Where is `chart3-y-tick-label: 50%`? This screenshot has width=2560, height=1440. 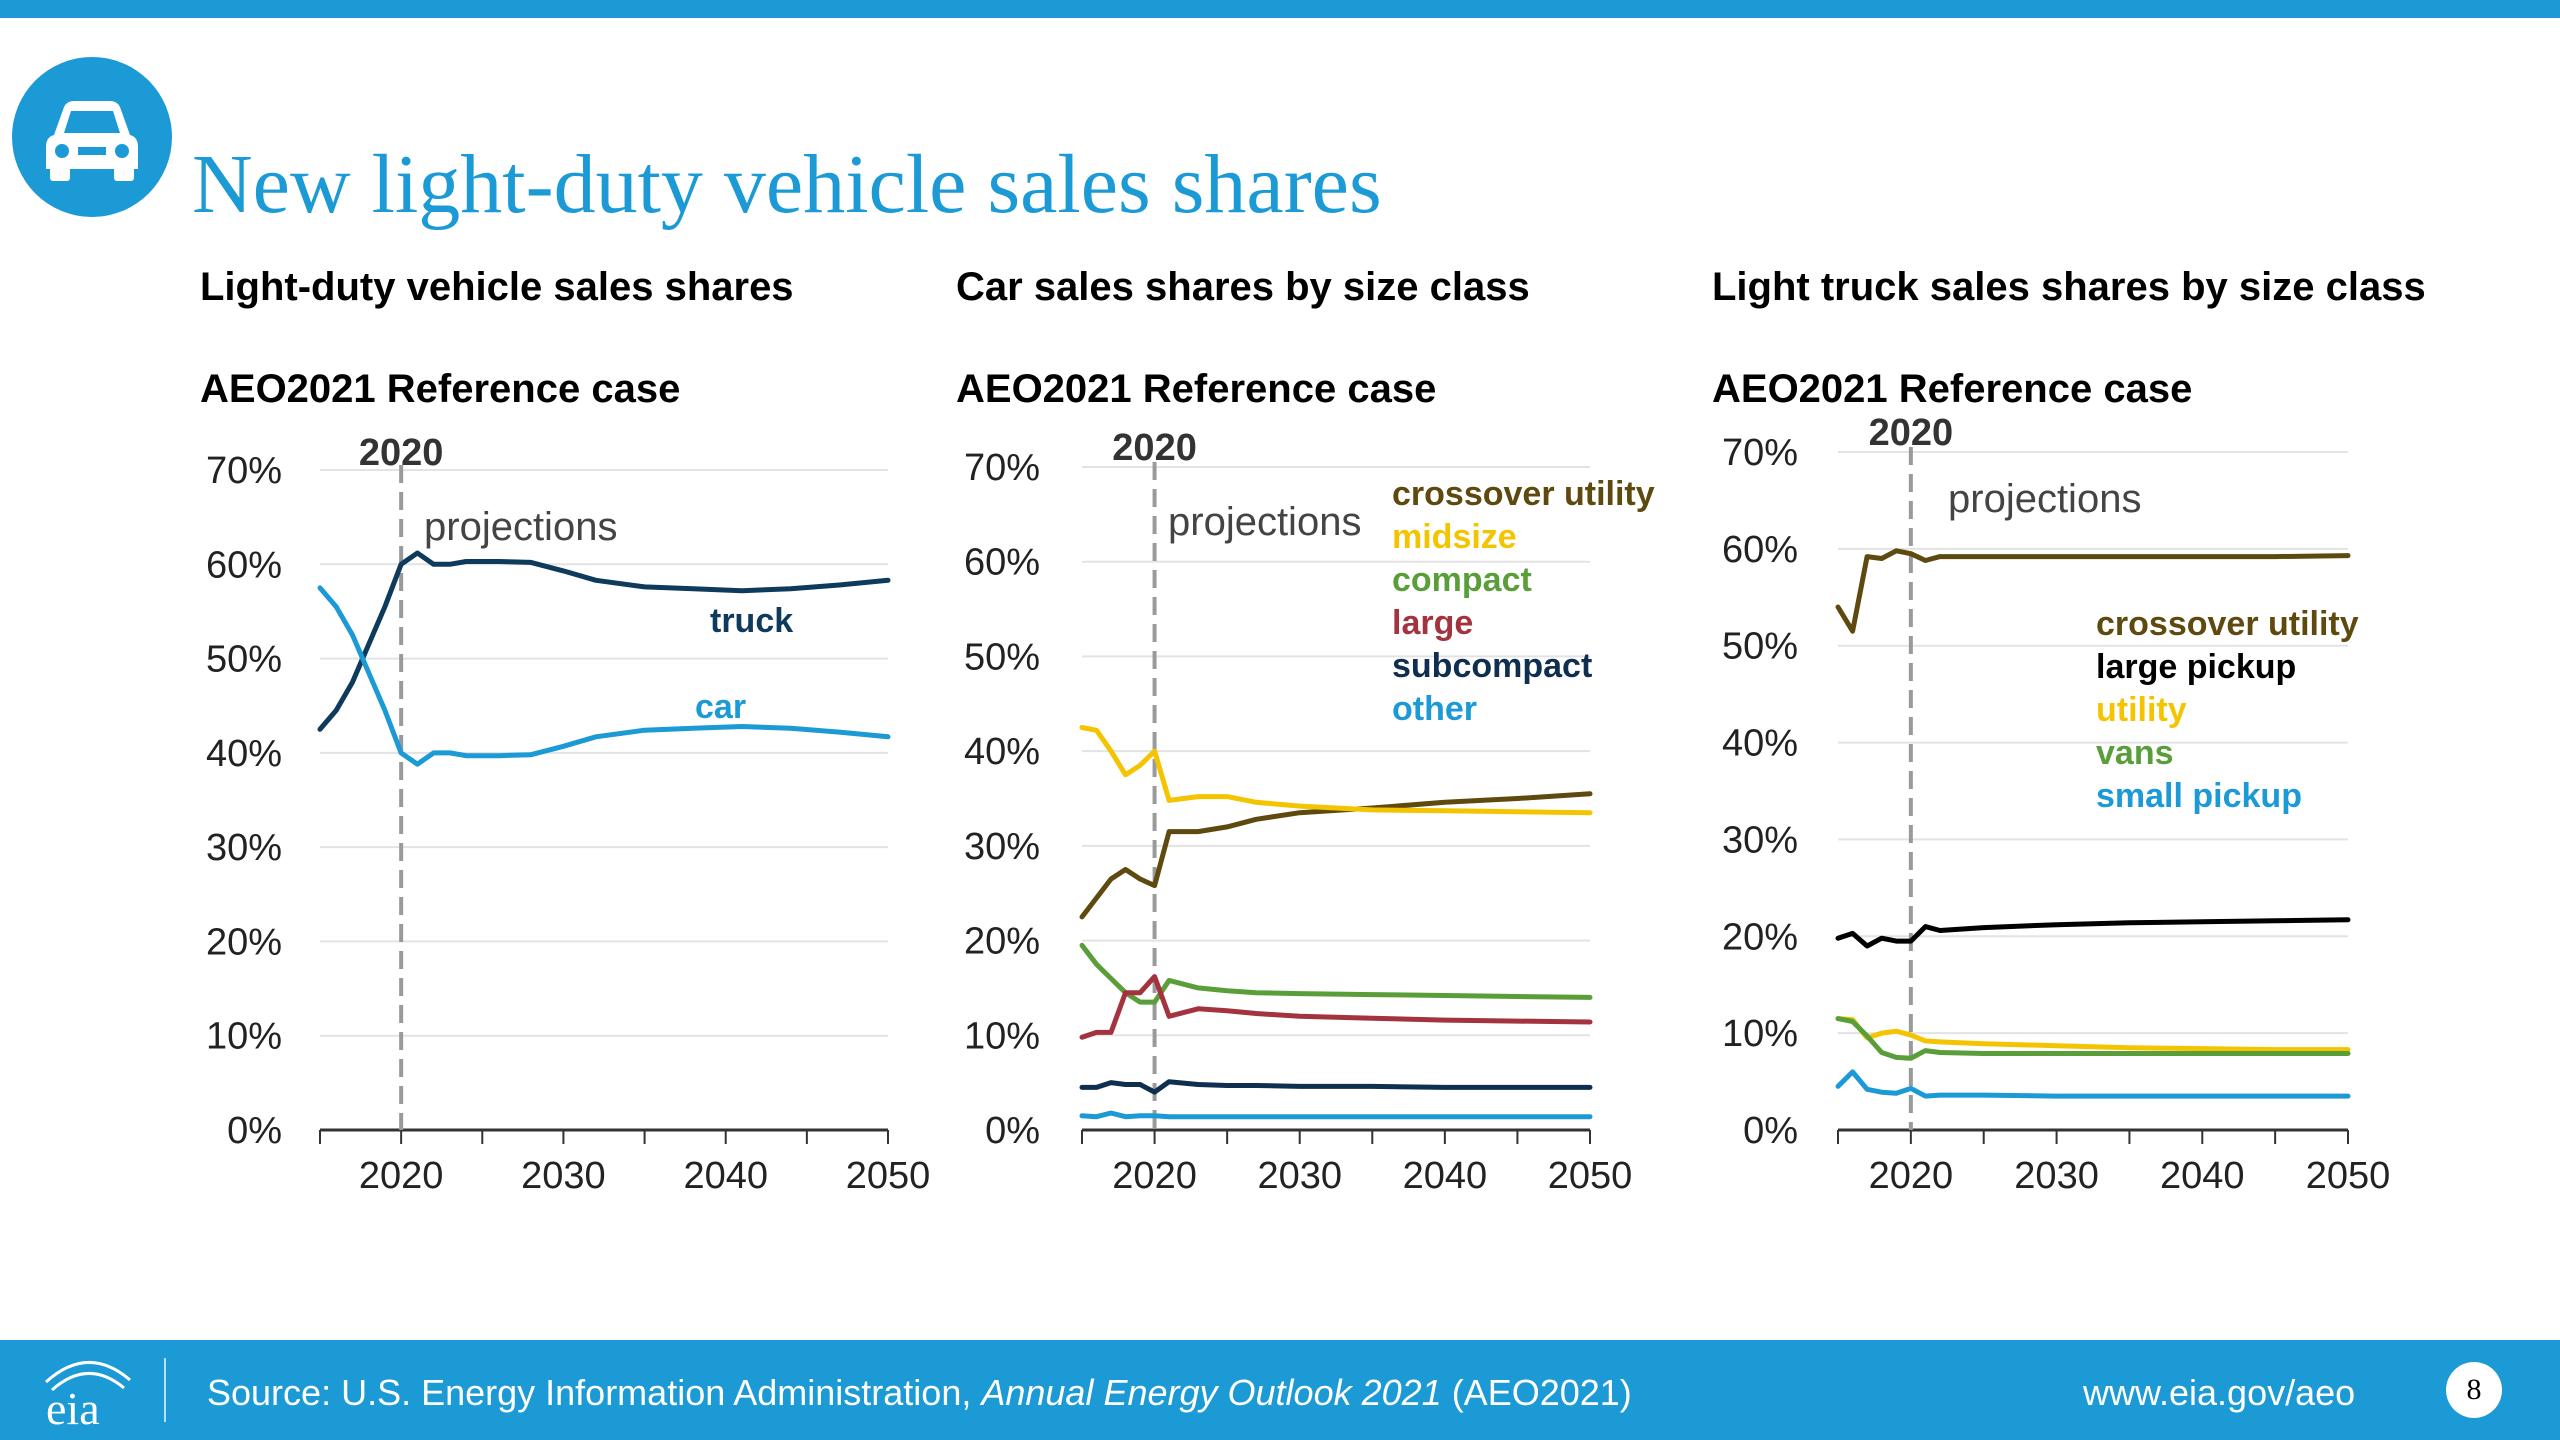
chart3-y-tick-label: 50% is located at coordinates (1760, 647).